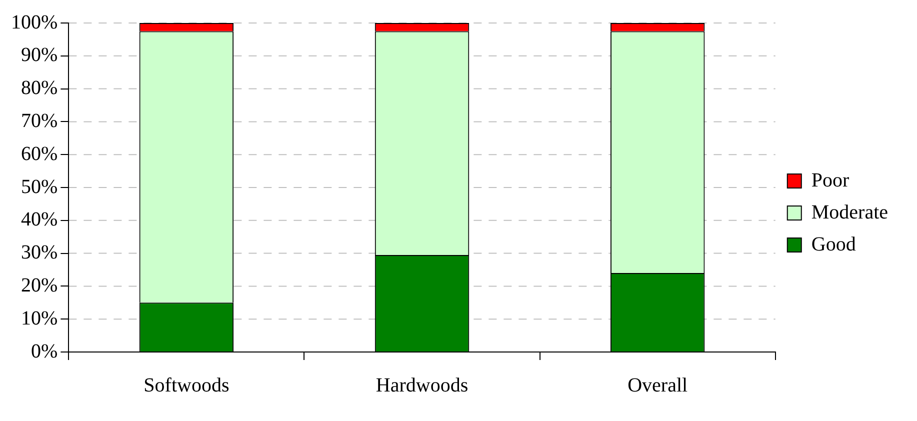 This screenshot has width=917, height=421. I want to click on y-tick-label: 40%, so click(39, 219).